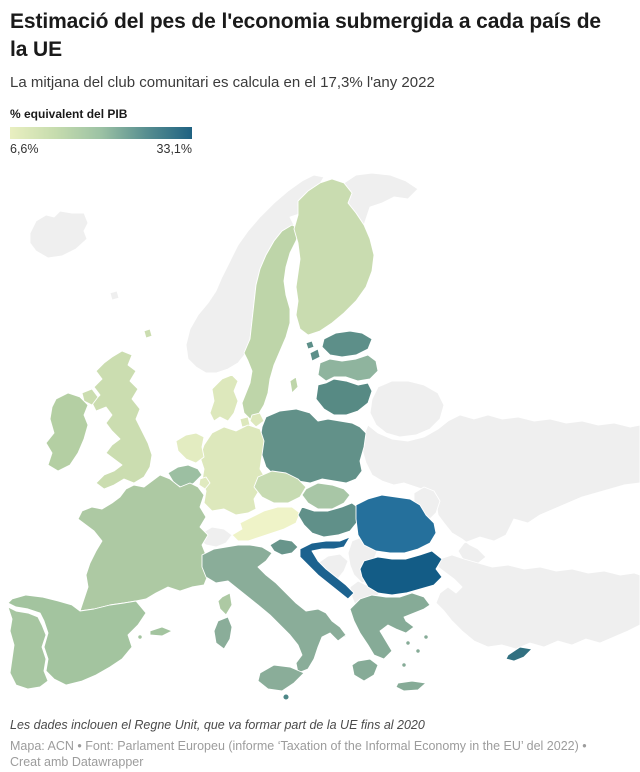  What do you see at coordinates (271, 322) in the screenshot?
I see `country-sweden` at bounding box center [271, 322].